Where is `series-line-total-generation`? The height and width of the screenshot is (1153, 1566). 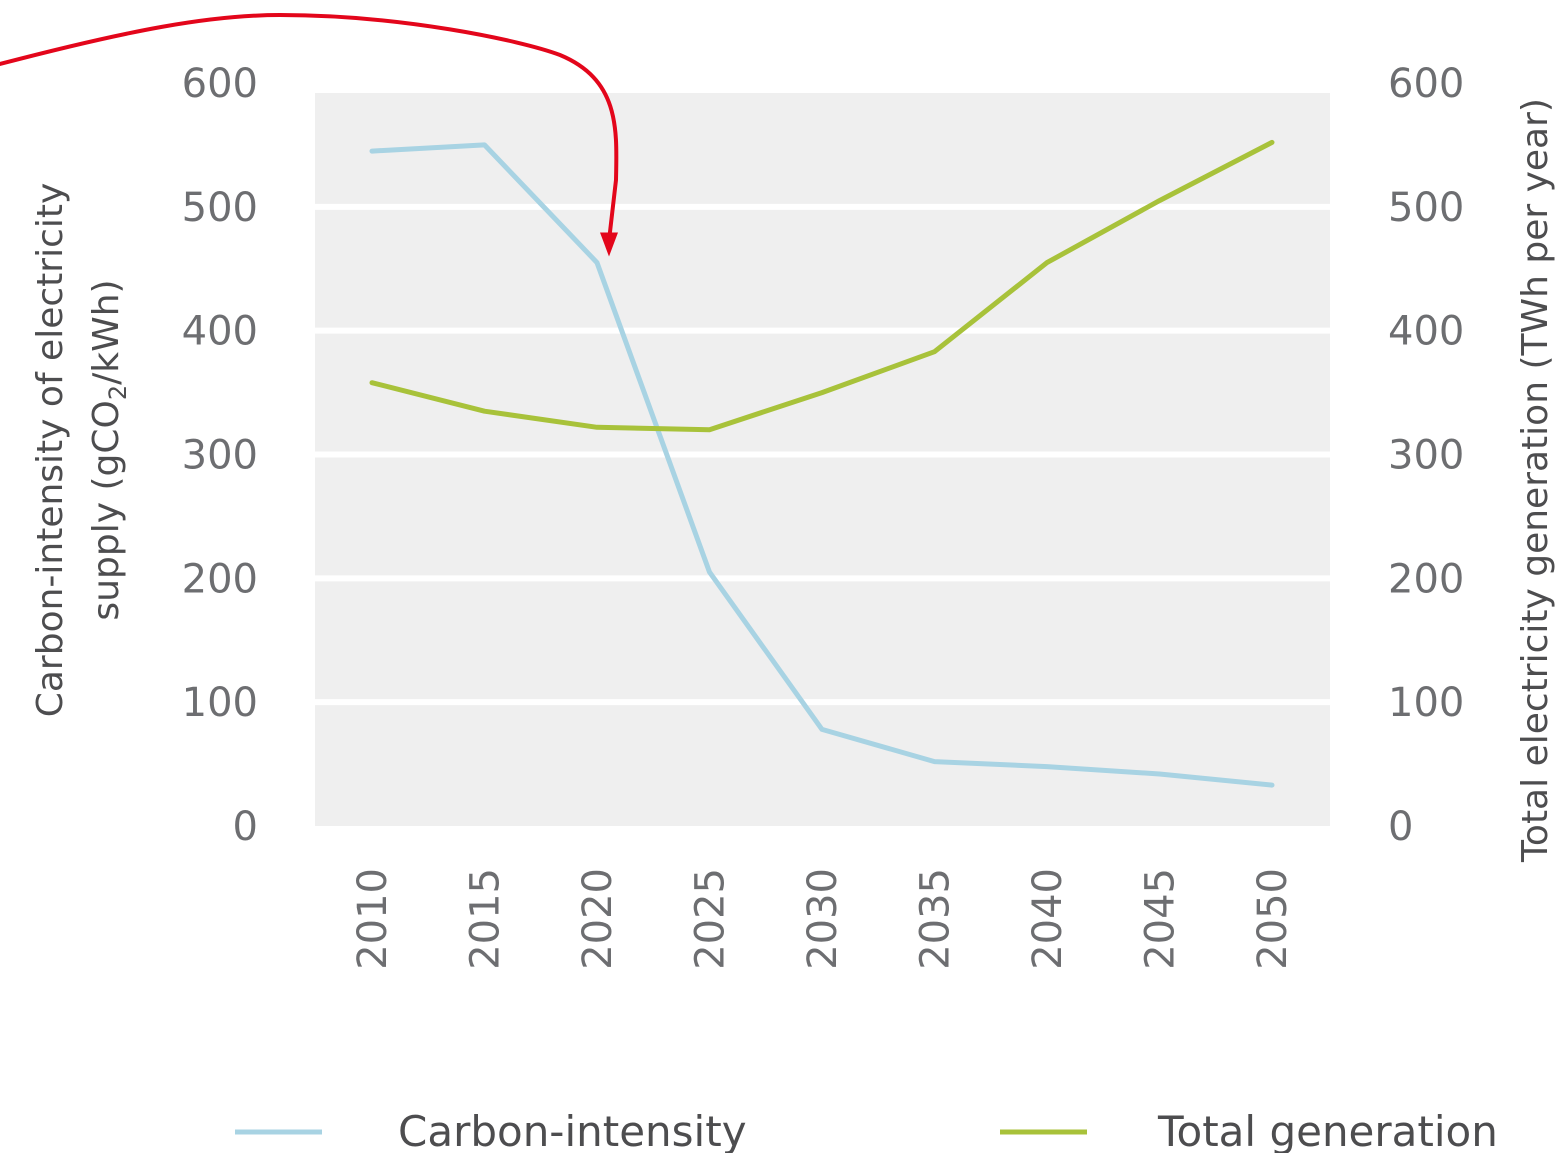 series-line-total-generation is located at coordinates (822, 286).